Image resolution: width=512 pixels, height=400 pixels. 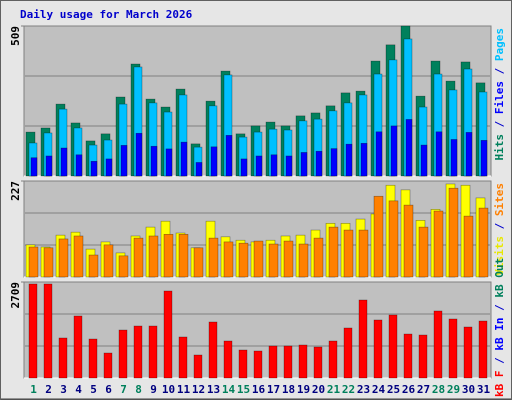 I want to click on x-tick-label: 19, so click(x=303, y=389).